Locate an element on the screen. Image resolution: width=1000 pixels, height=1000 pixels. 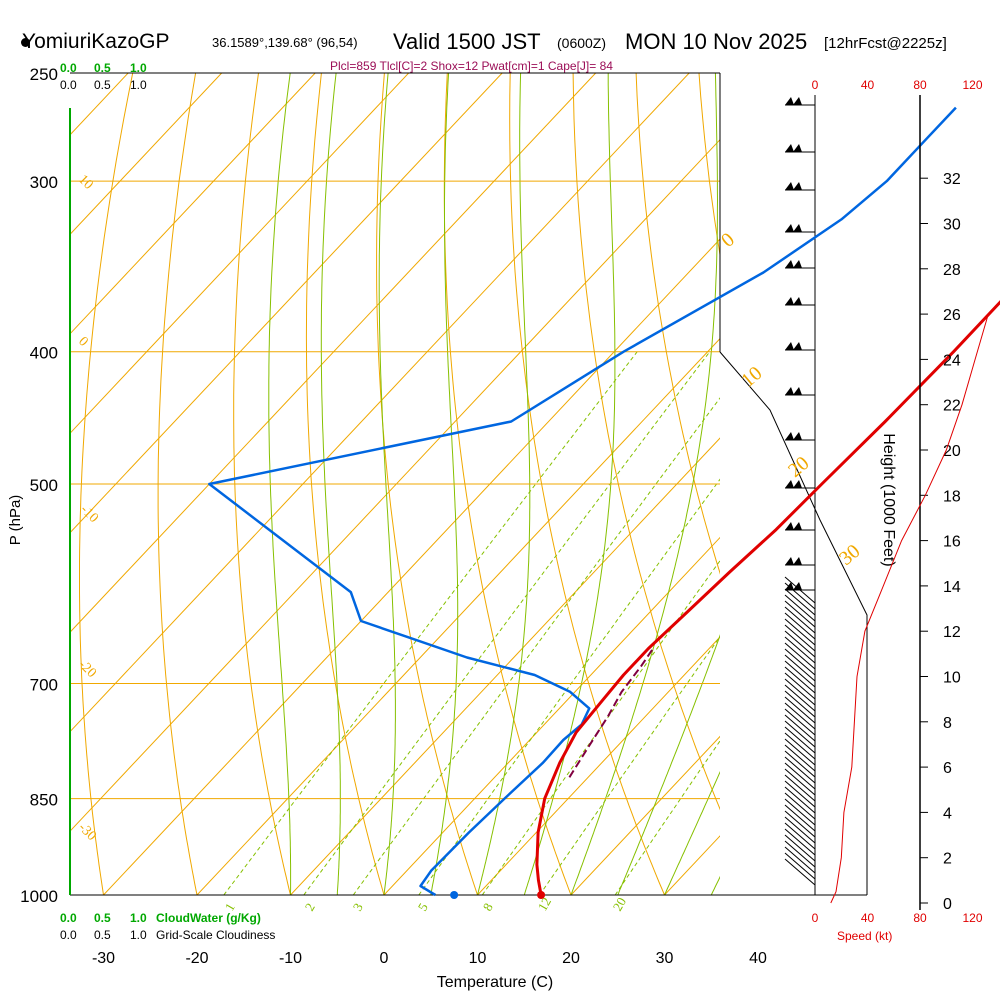
surface-dew-marker is located at coordinates (454, 895).